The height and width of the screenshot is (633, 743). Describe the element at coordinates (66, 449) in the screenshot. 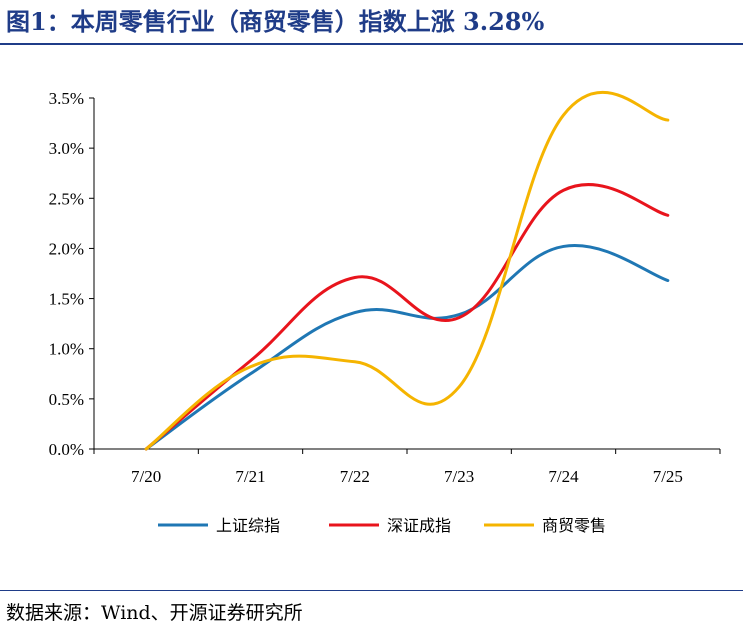

I see `y-tick-label: 0.0%` at that location.